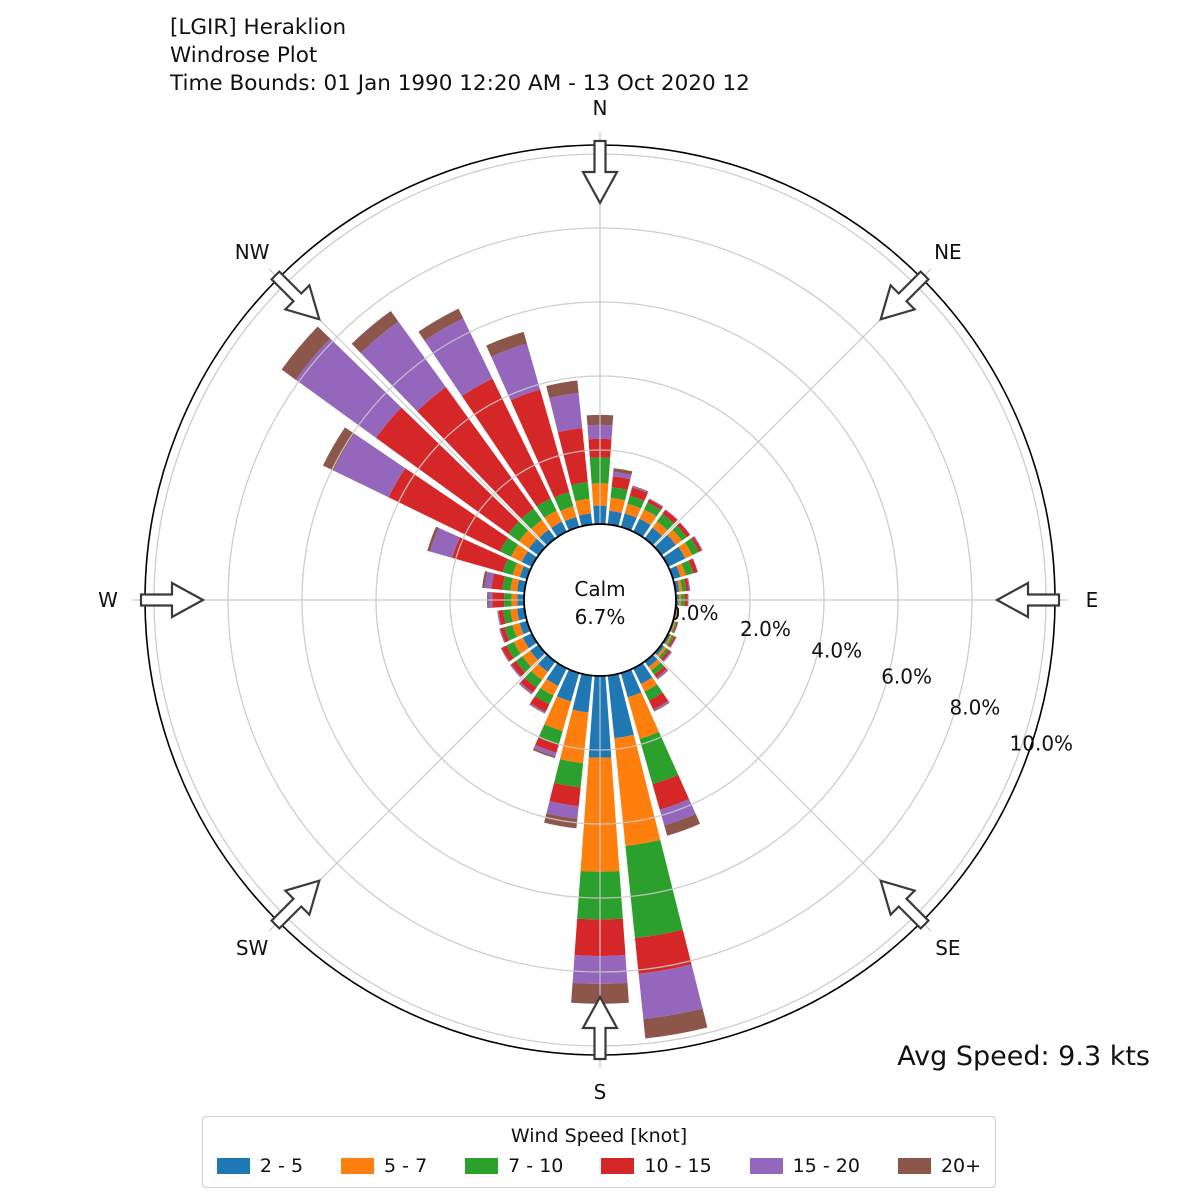 The height and width of the screenshot is (1200, 1200). What do you see at coordinates (1092, 600) in the screenshot?
I see `compass-label-E: E` at bounding box center [1092, 600].